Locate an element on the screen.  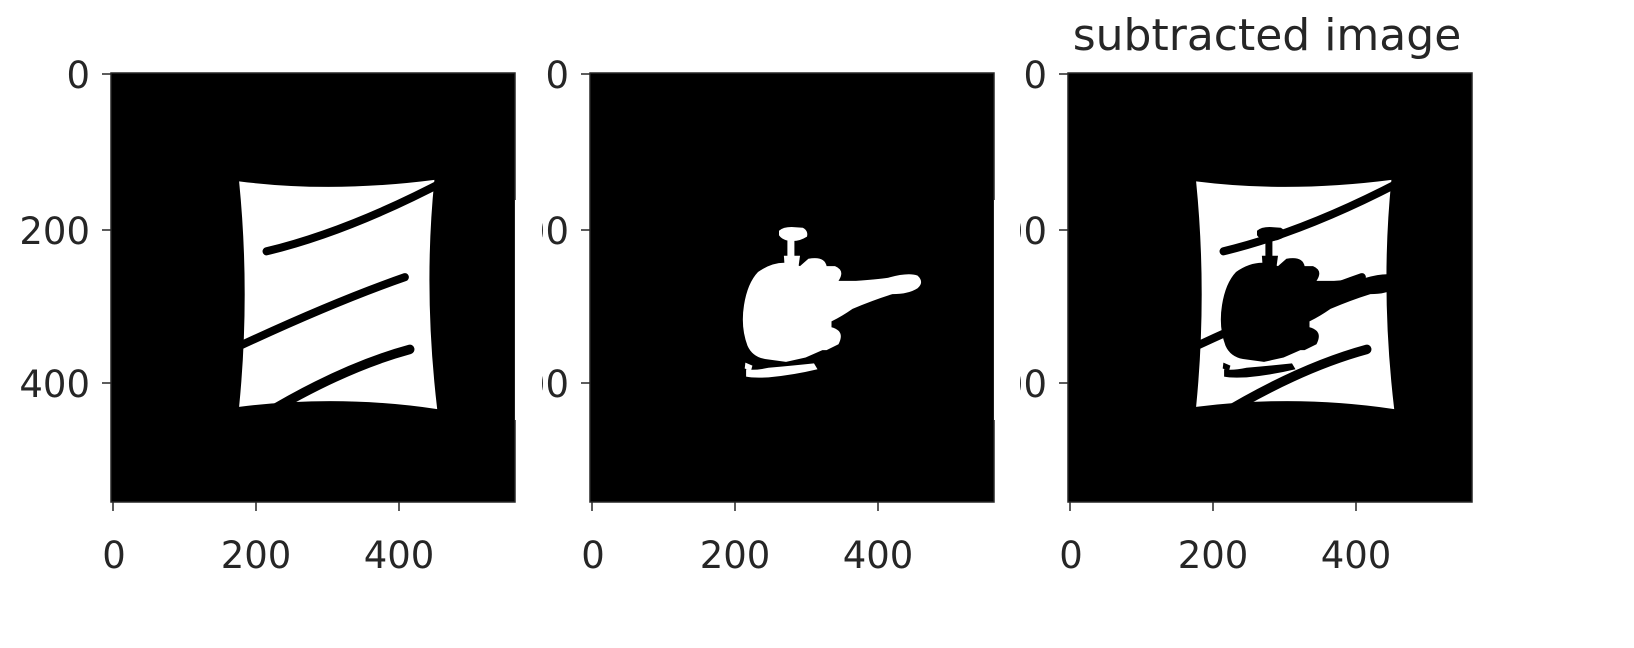
square-image is located at coordinates (342, 298).